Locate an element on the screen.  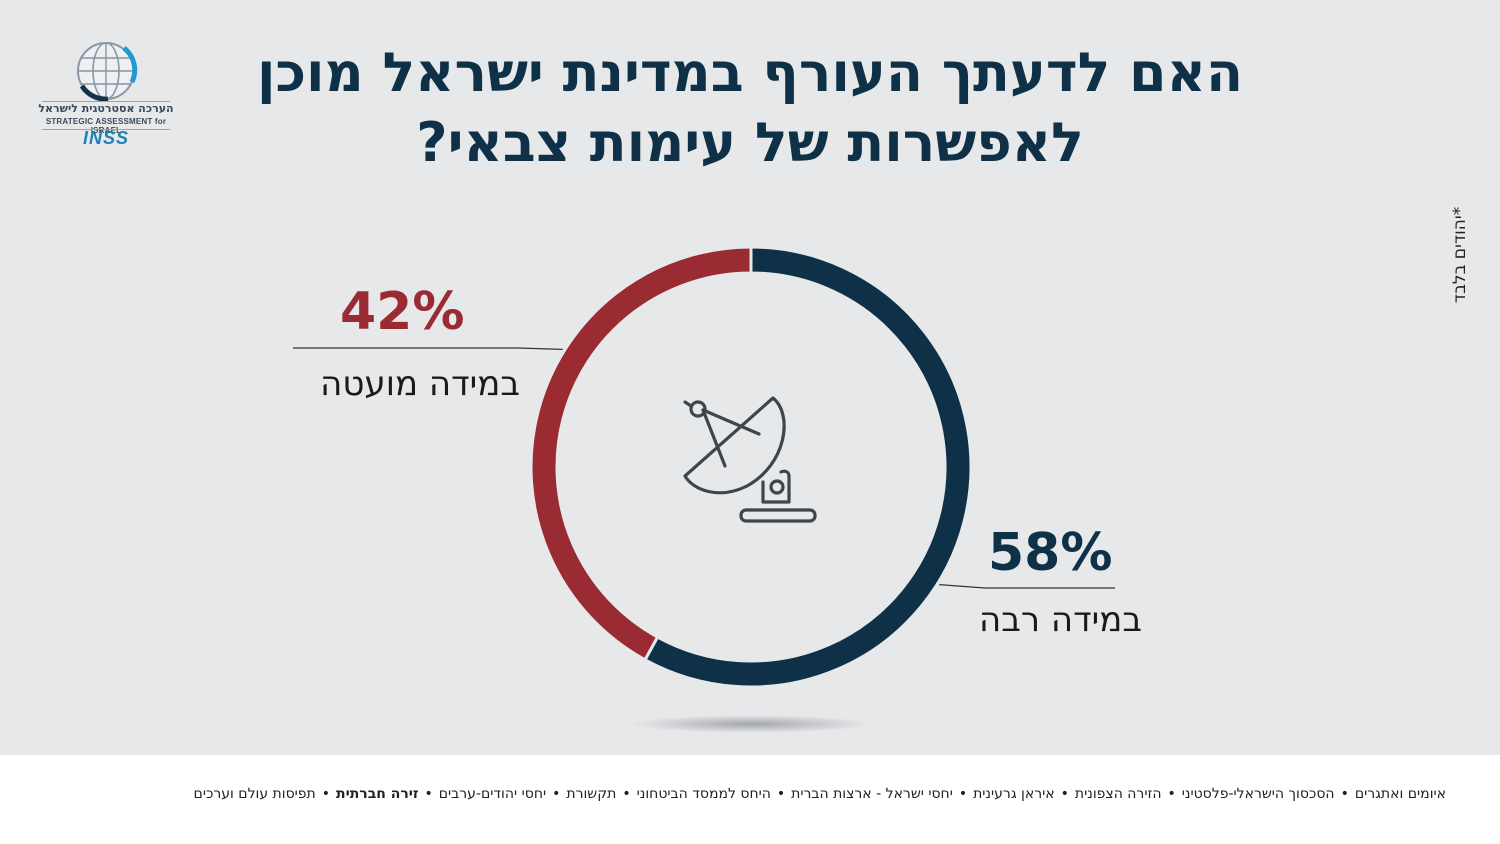
data-label-large-extent-value: 58% is located at coordinates (1050, 553).